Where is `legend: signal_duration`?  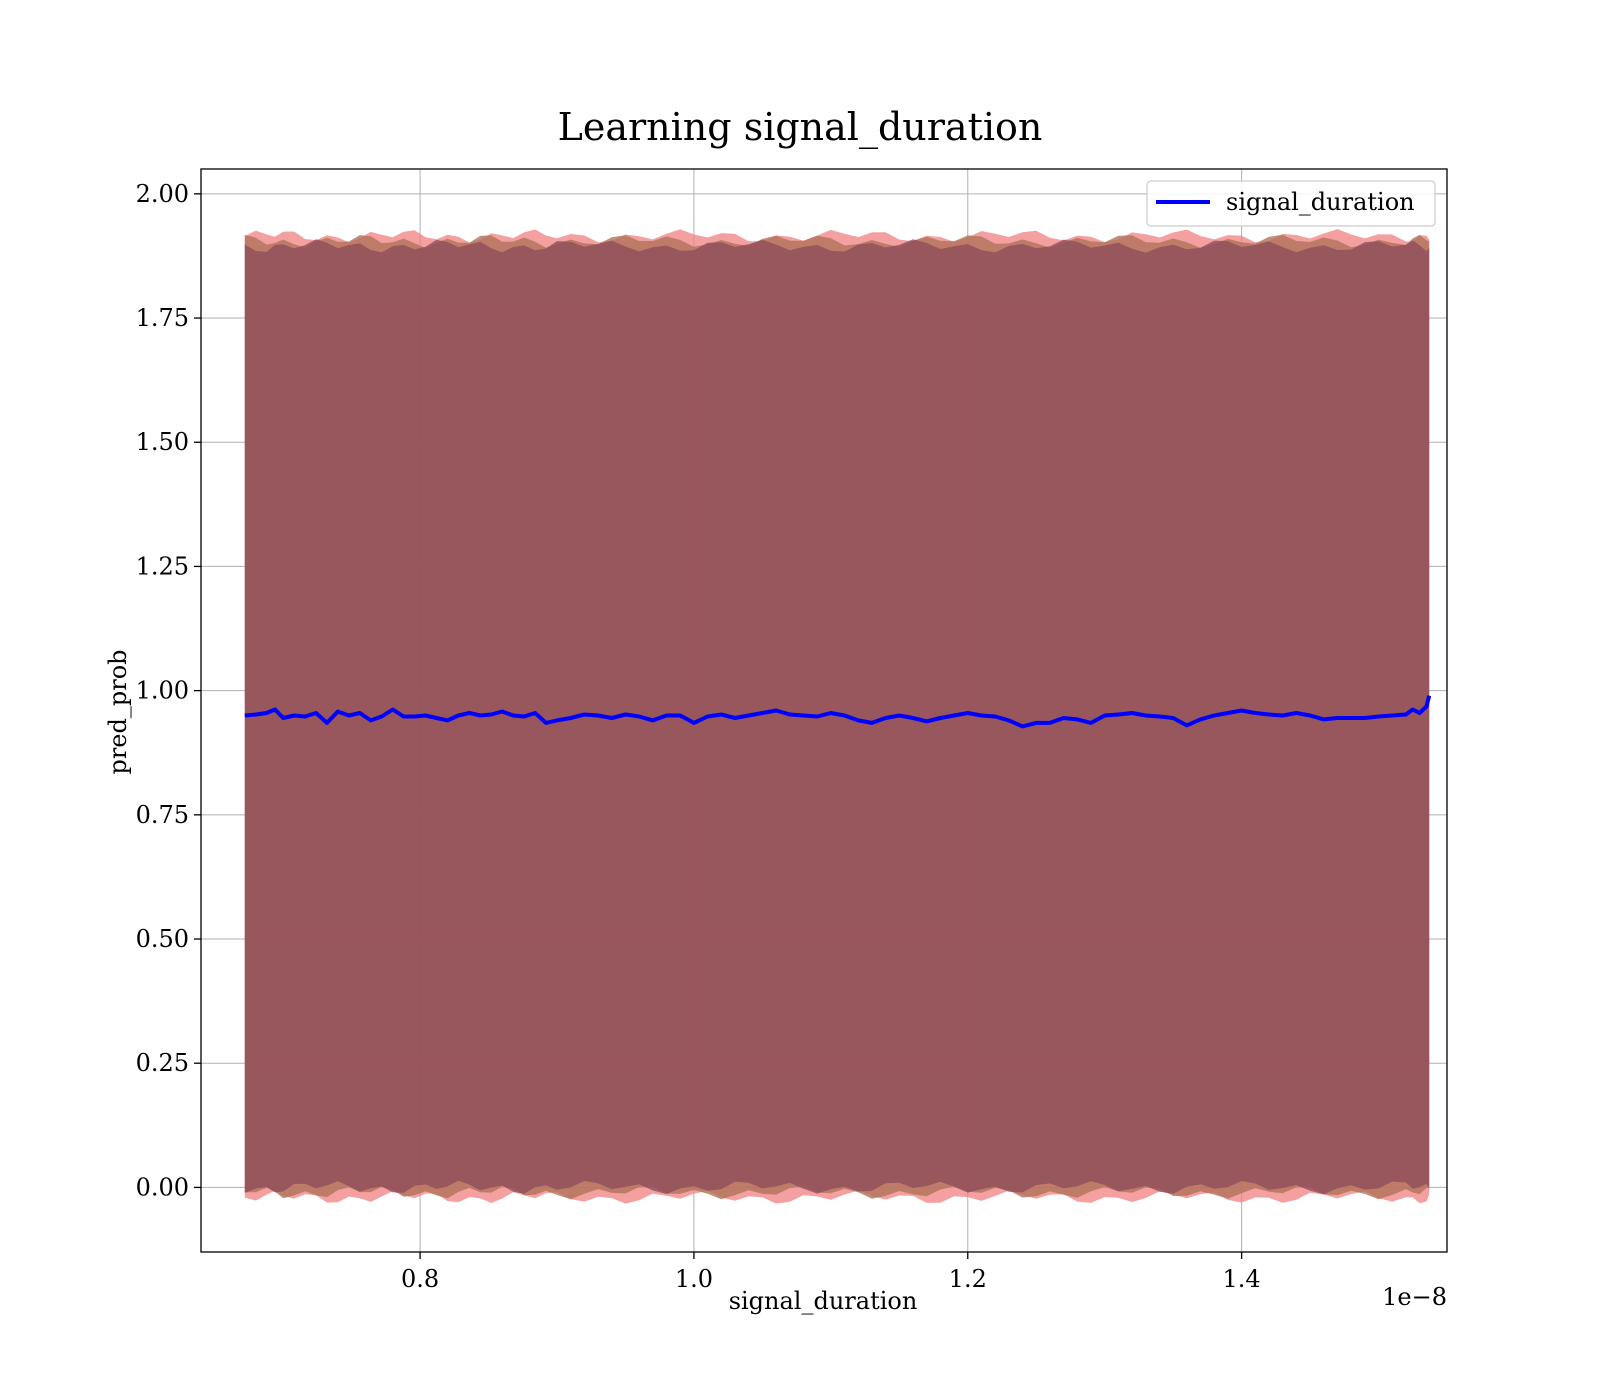
legend: signal_duration is located at coordinates (1291, 203).